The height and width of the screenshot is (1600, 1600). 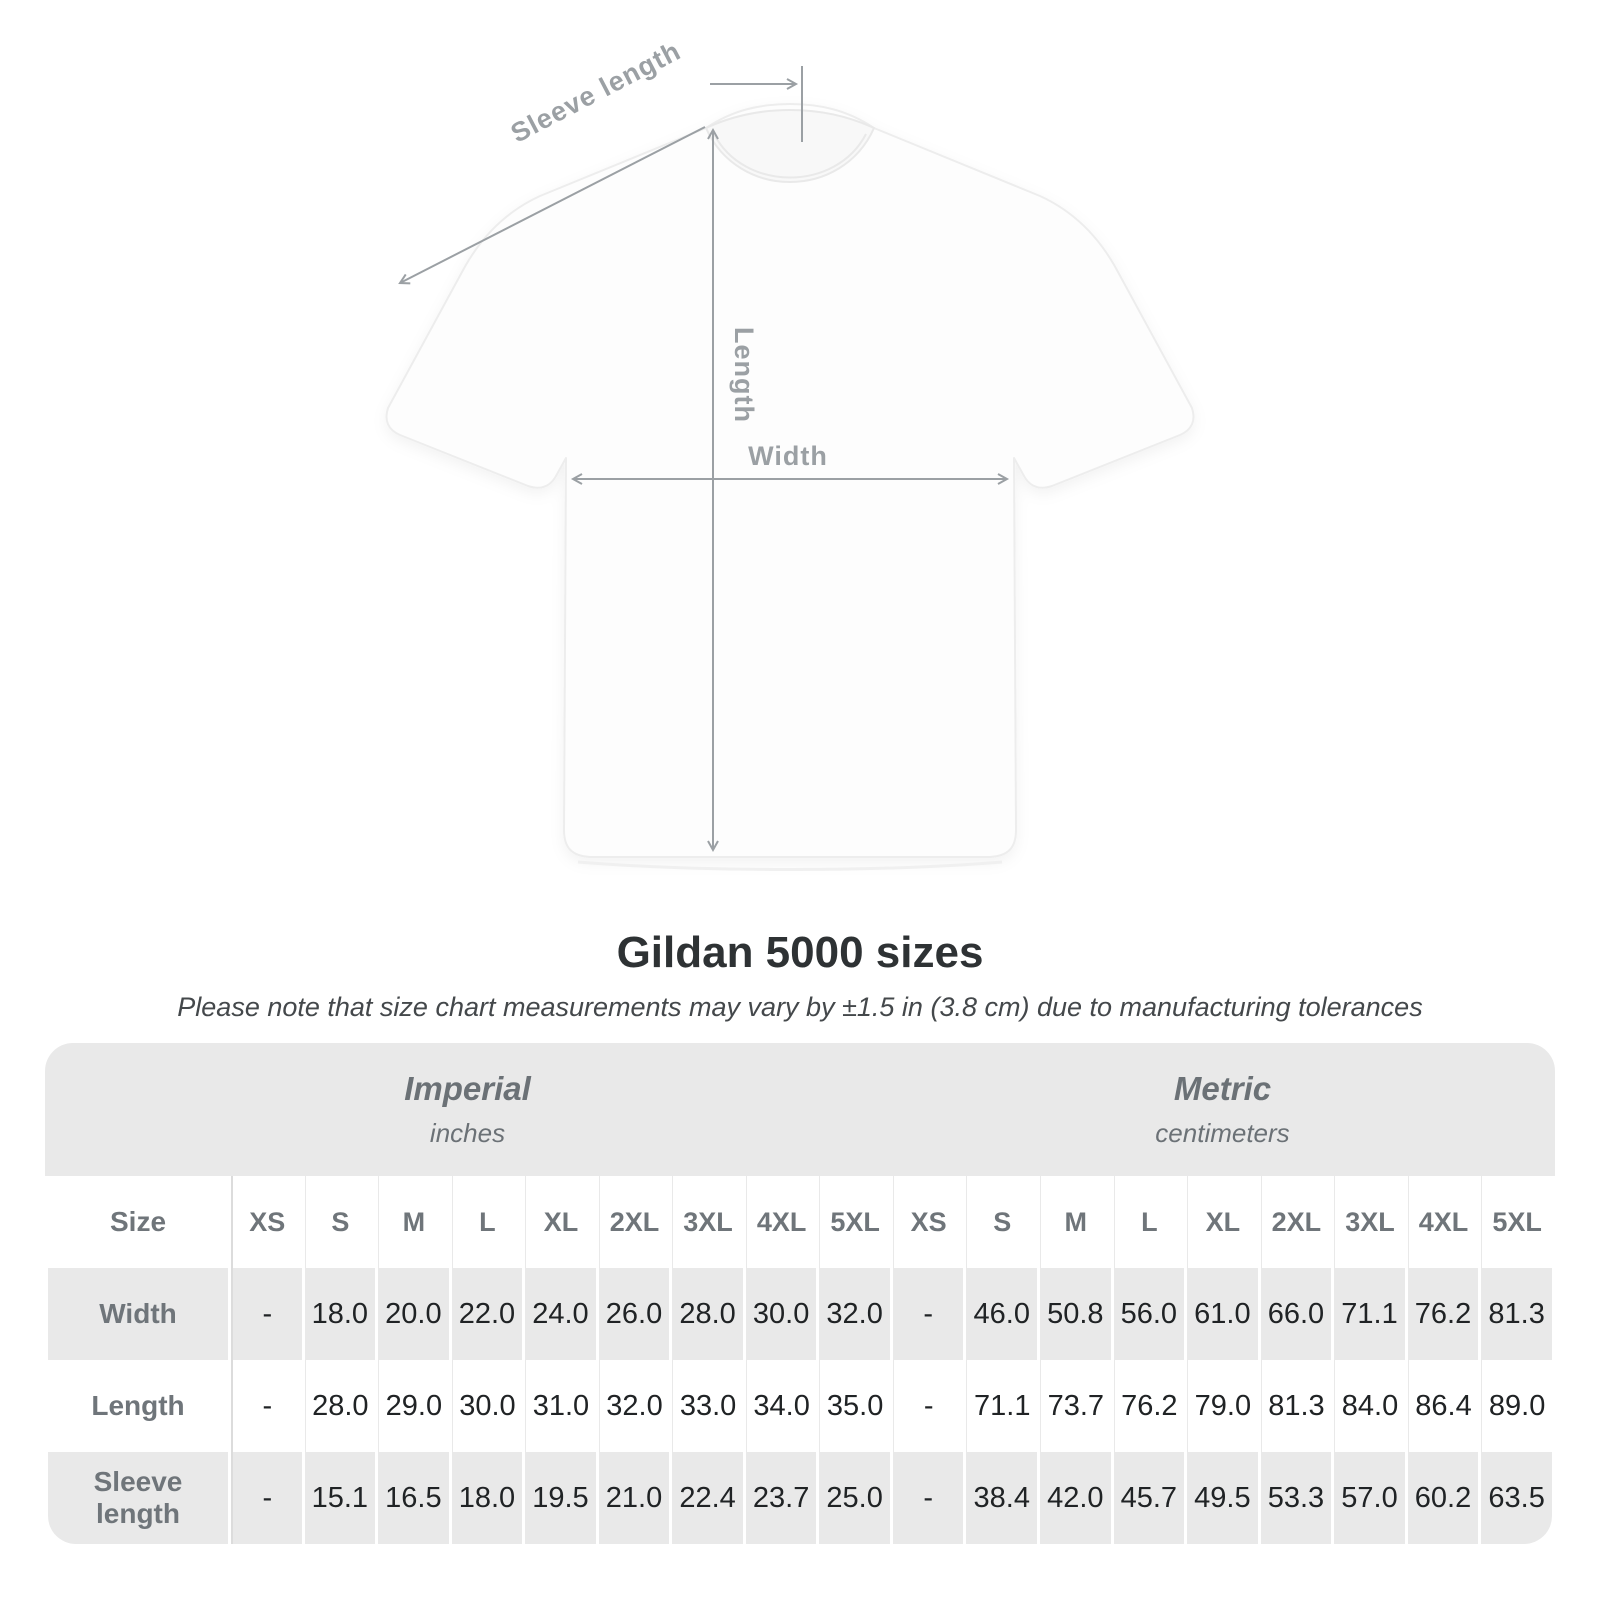 What do you see at coordinates (1222, 1498) in the screenshot?
I see `value-cell: 49.5` at bounding box center [1222, 1498].